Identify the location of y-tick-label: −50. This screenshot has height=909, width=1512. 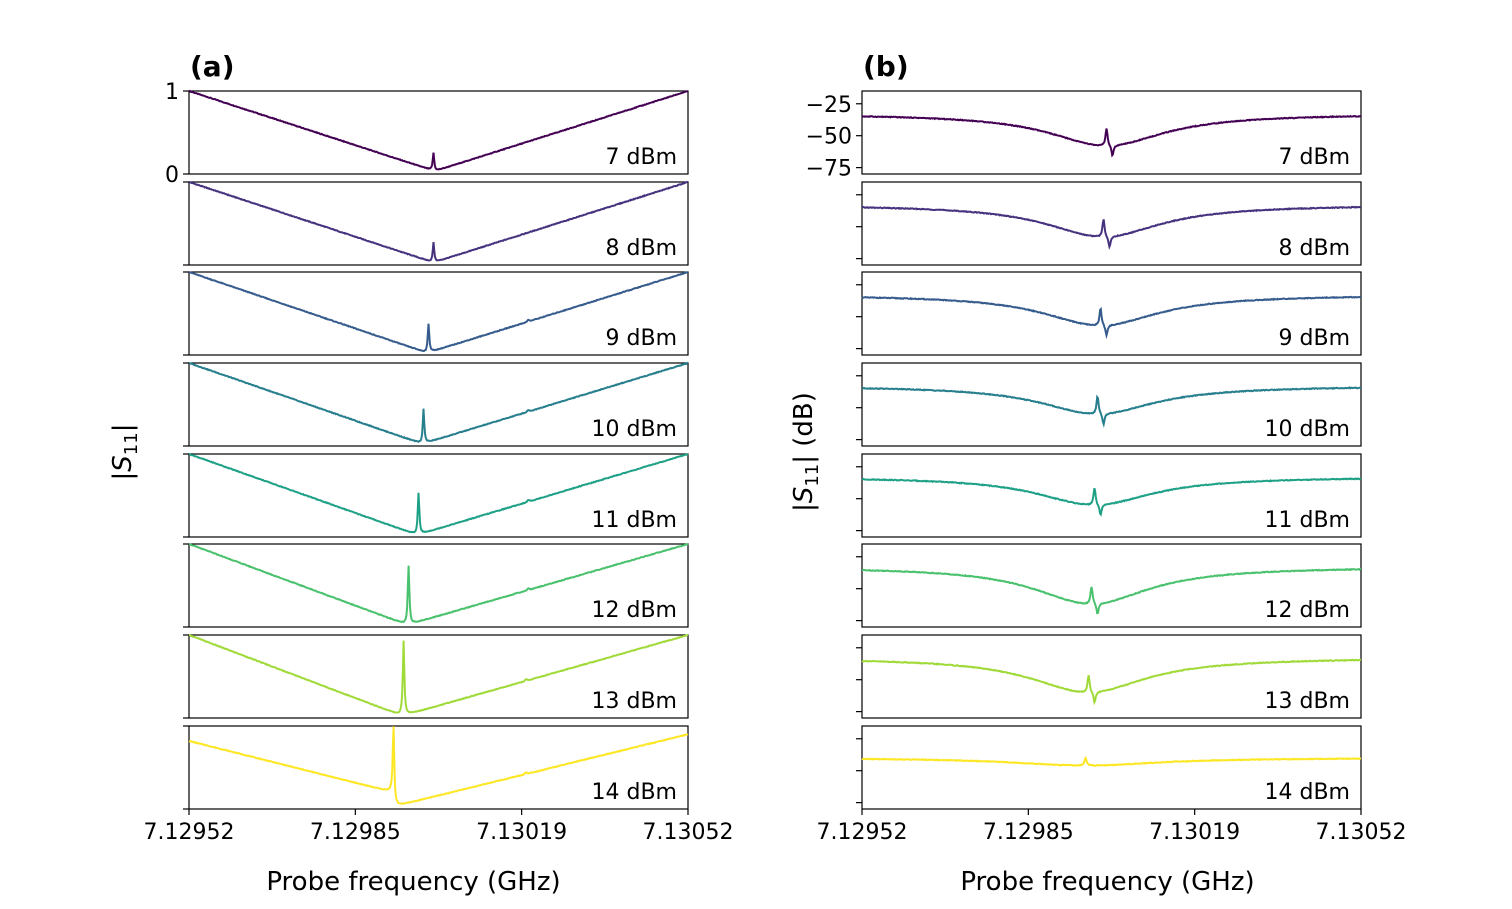
(829, 137).